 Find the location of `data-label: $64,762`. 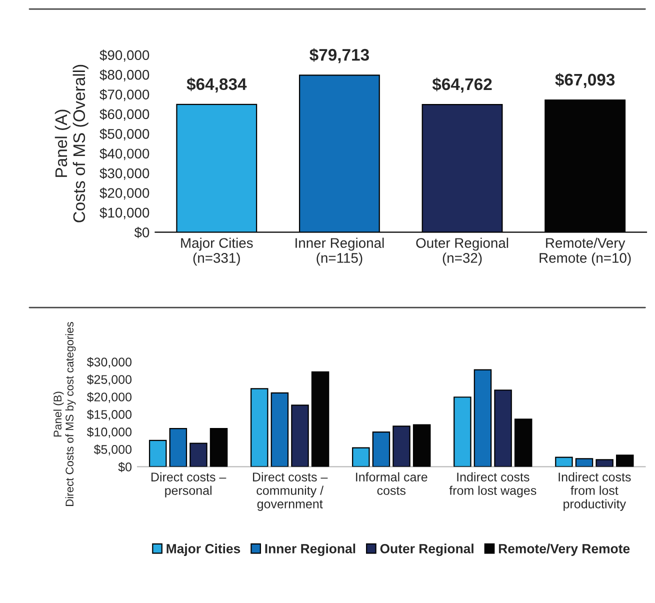

data-label: $64,762 is located at coordinates (462, 85).